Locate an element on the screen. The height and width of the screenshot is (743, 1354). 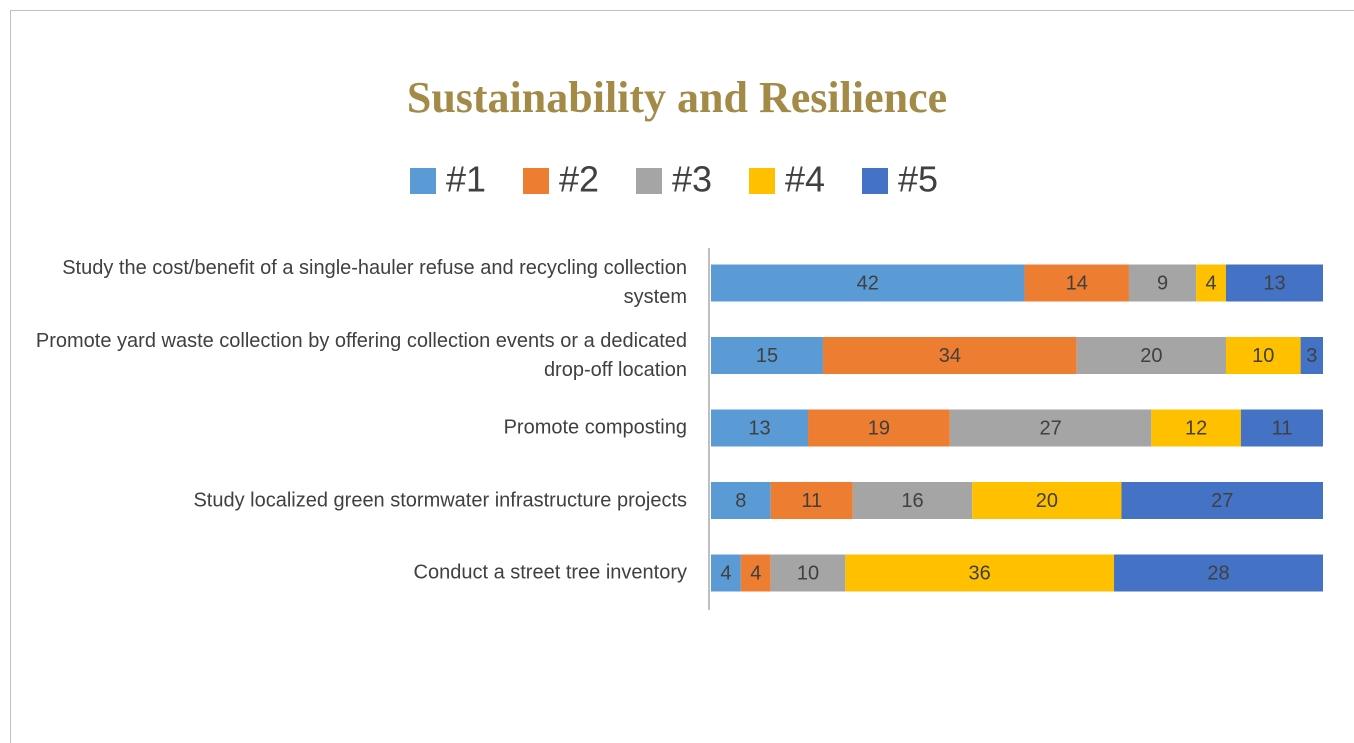
legend-label: #3 is located at coordinates (692, 179).